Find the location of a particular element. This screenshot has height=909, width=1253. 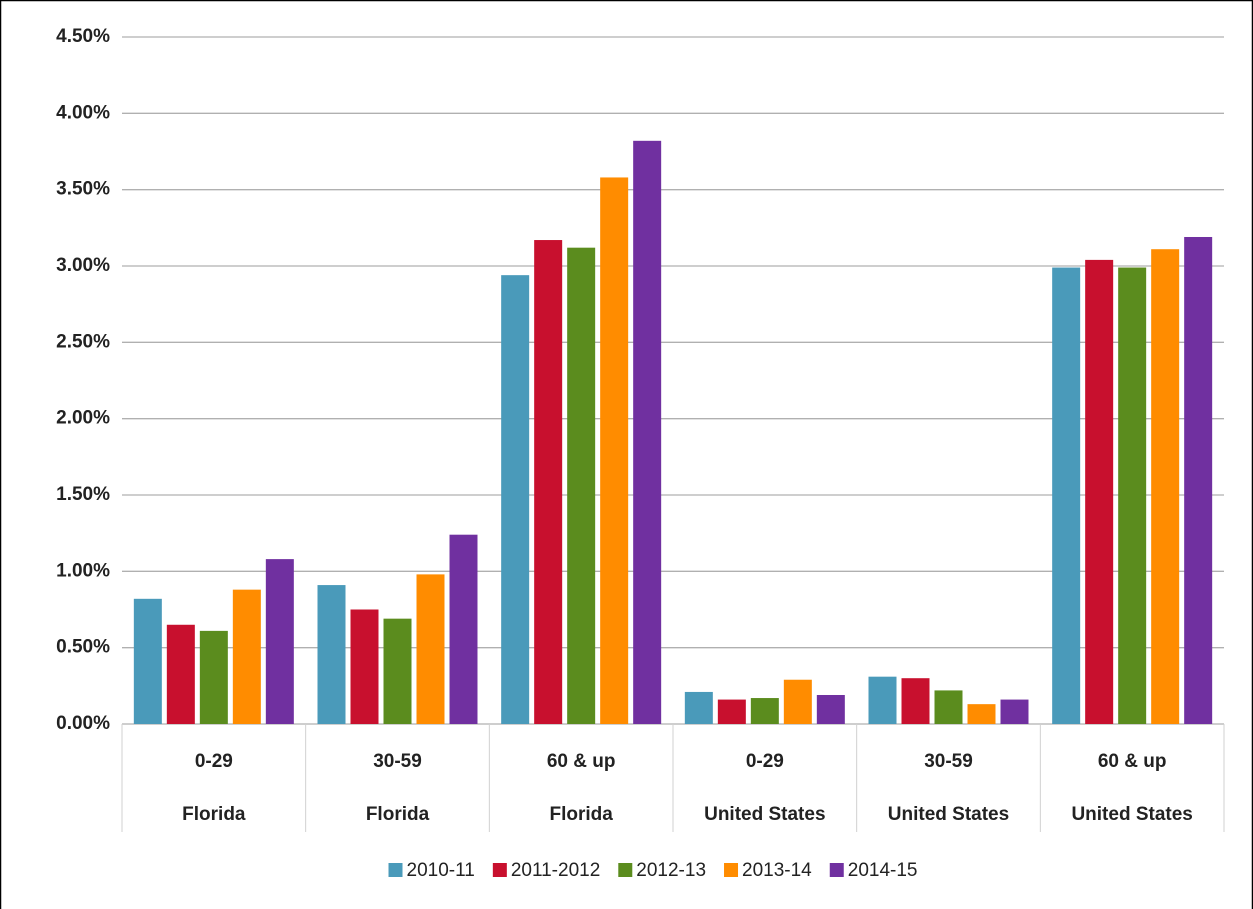

y-tick-label: 2.50% is located at coordinates (83, 341).